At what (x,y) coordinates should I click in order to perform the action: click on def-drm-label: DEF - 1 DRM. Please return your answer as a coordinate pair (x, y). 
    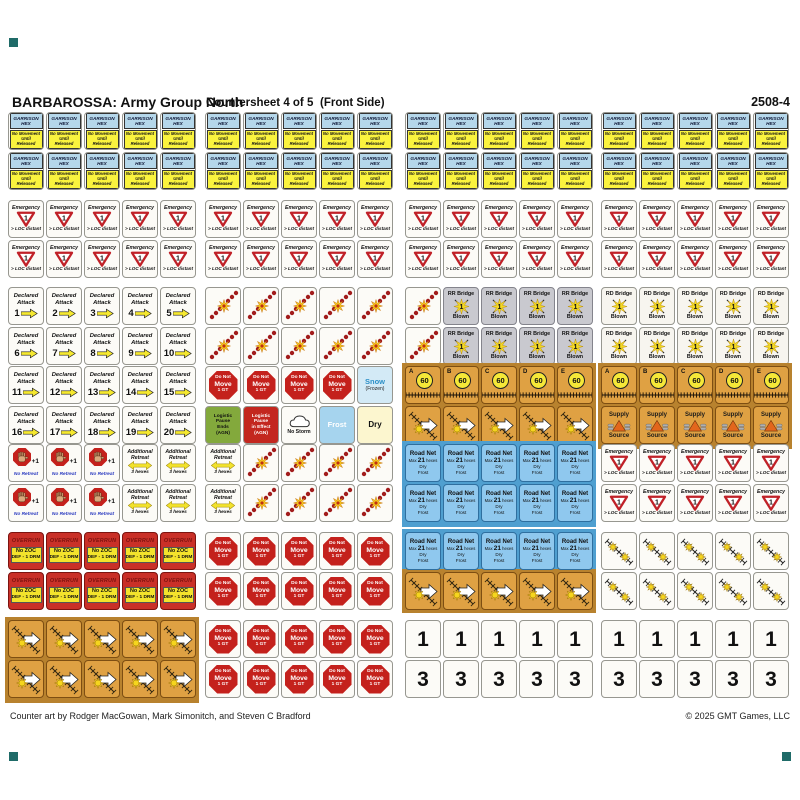
    Looking at the image, I should click on (102, 557).